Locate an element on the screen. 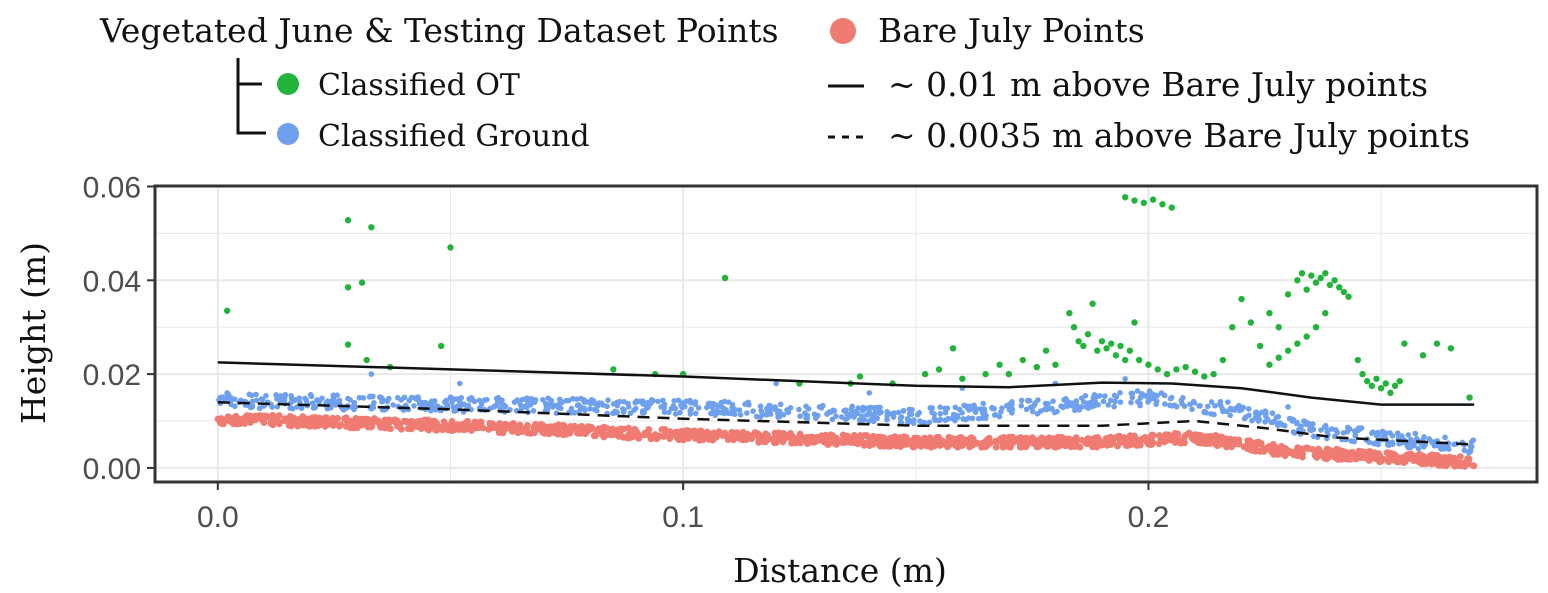 The height and width of the screenshot is (593, 1548). legend-bracket is located at coordinates (251, 96).